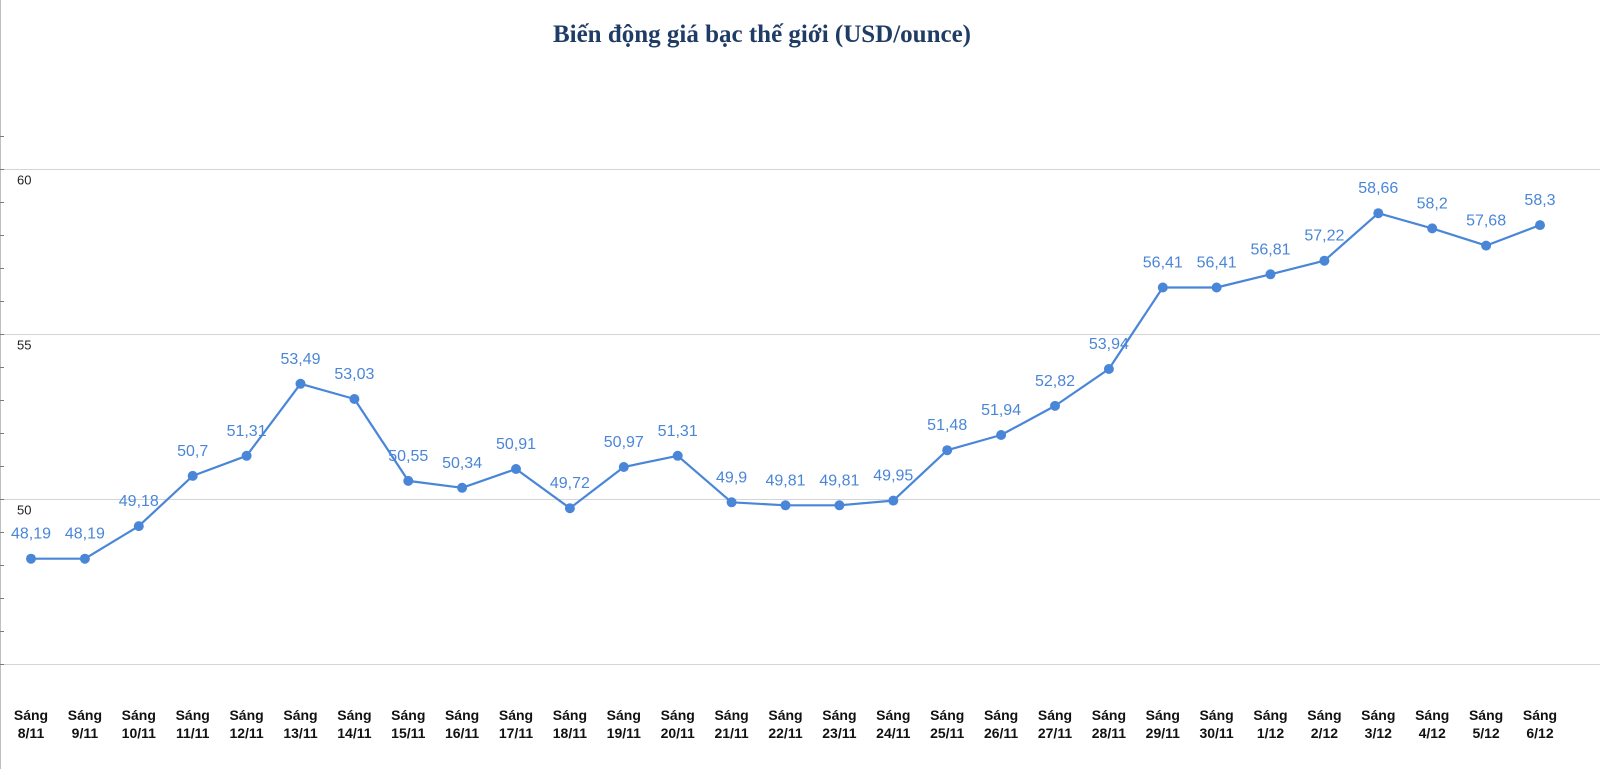 The height and width of the screenshot is (769, 1600). I want to click on y-tick-label: 55, so click(24, 345).